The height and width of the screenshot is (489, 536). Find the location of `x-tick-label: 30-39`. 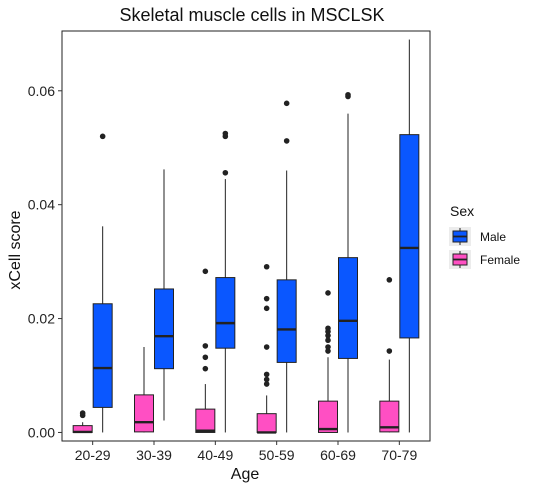

x-tick-label: 30-39 is located at coordinates (154, 455).